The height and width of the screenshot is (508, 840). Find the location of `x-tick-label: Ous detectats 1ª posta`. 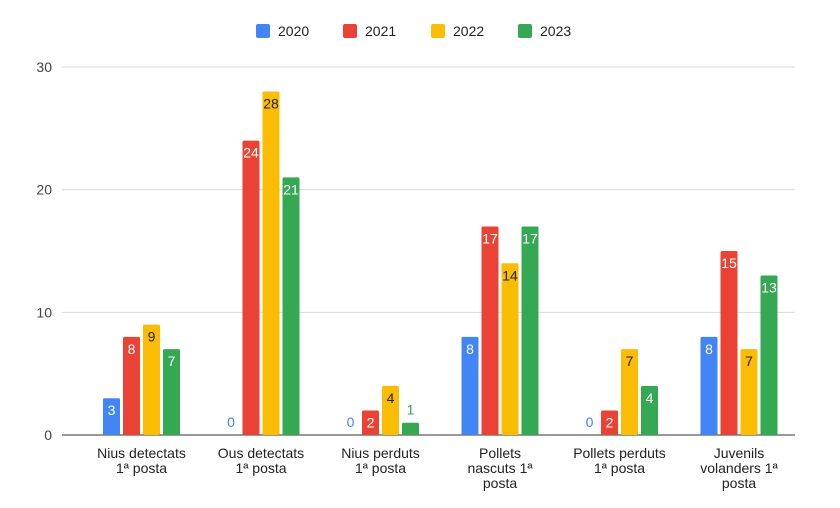

x-tick-label: Ous detectats 1ª posta is located at coordinates (261, 460).